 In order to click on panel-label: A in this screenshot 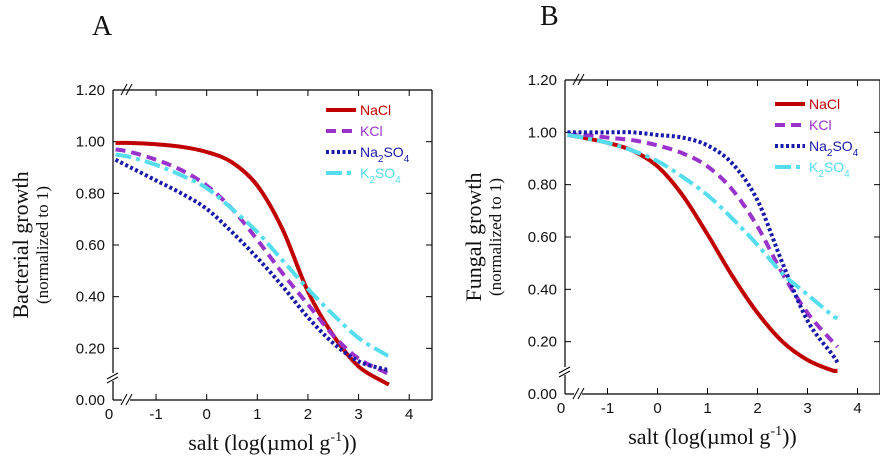, I will do `click(102, 26)`.